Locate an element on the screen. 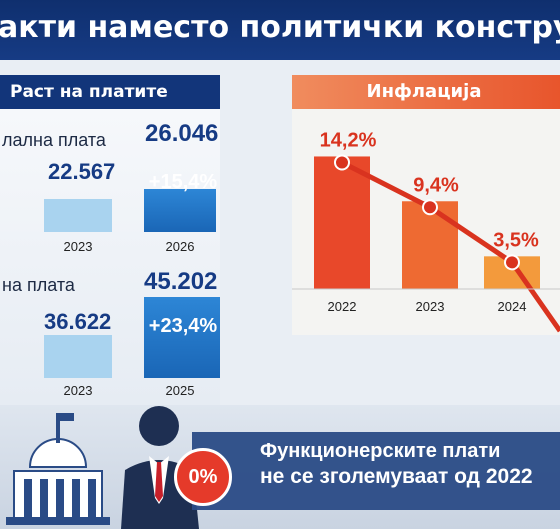 This screenshot has width=560, height=529. wages-tab: Раст на платите is located at coordinates (110, 92).